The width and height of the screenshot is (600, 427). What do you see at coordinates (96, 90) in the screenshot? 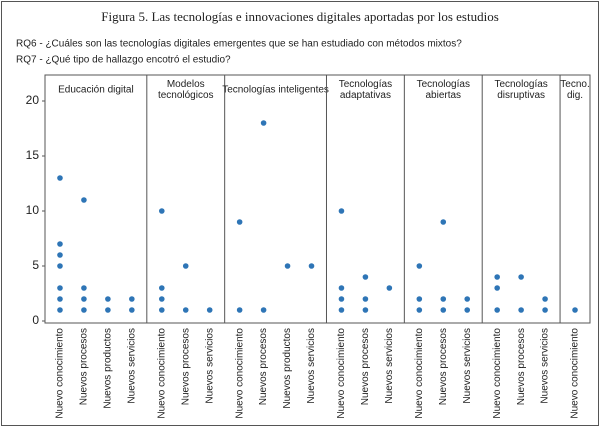
I see `panel-title: Educación digital` at bounding box center [96, 90].